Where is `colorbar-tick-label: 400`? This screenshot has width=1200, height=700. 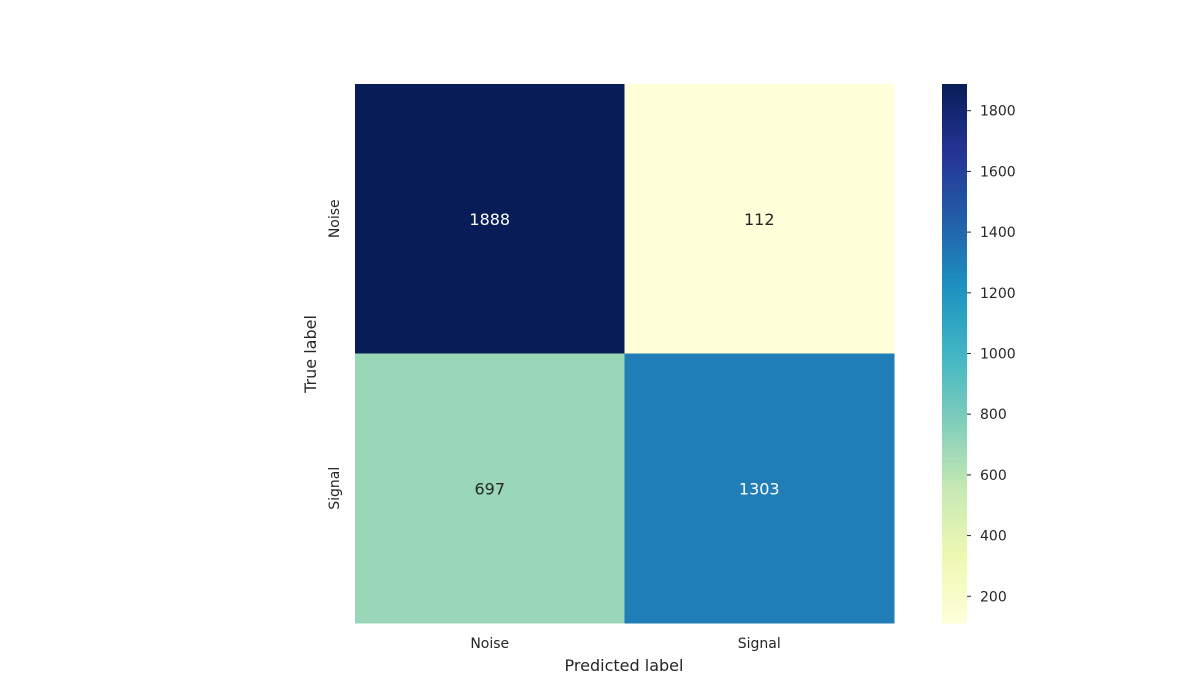 colorbar-tick-label: 400 is located at coordinates (993, 537).